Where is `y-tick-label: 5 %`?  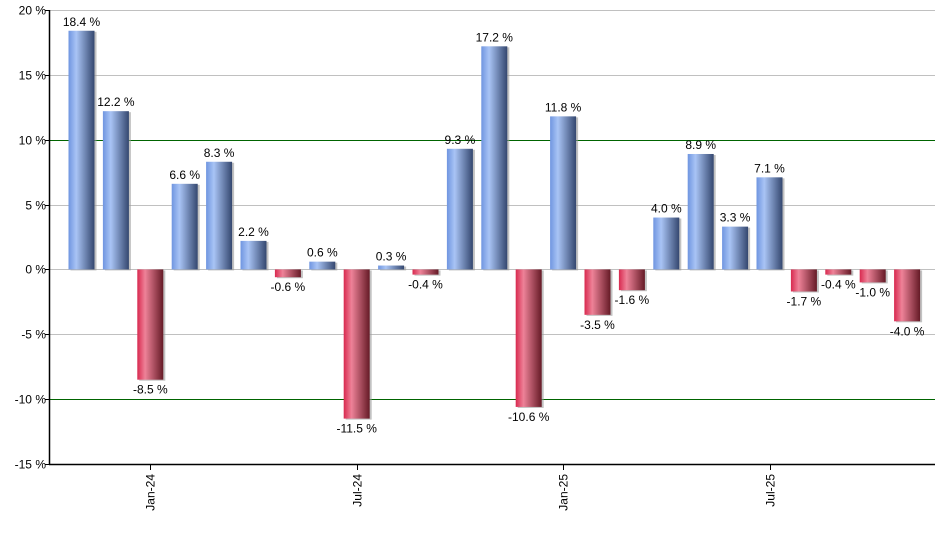
y-tick-label: 5 % is located at coordinates (35, 206).